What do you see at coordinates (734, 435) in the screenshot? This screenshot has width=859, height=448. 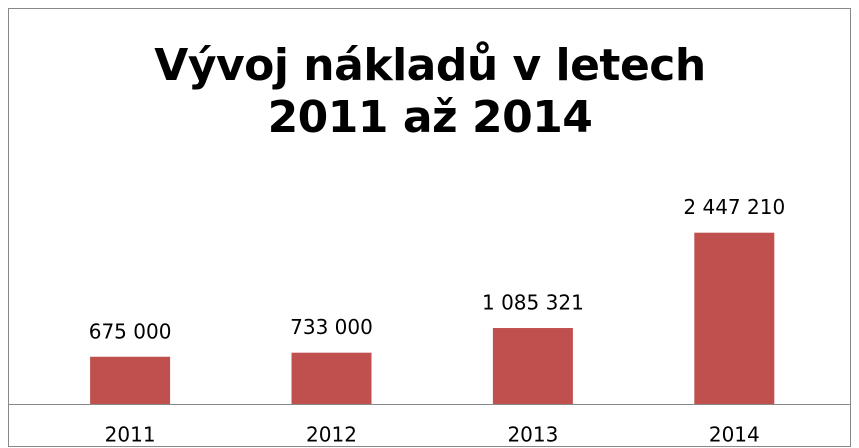 I see `x-tick-label: 2014` at bounding box center [734, 435].